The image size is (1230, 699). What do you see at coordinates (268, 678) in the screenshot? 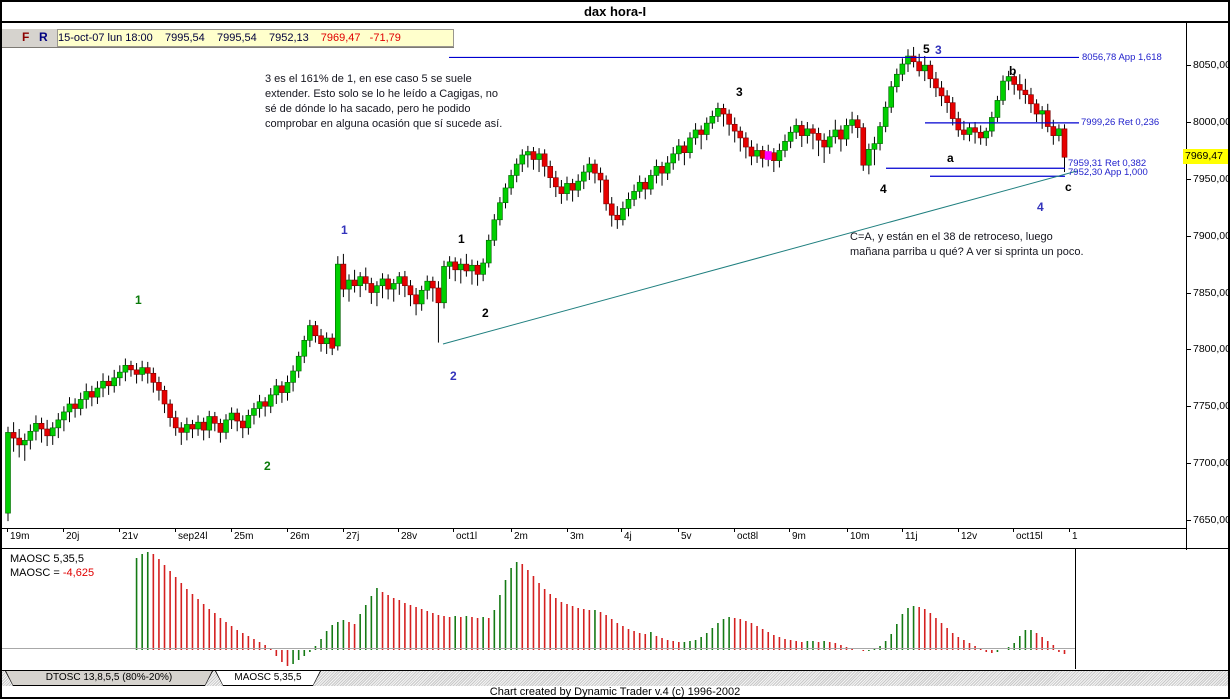
I see `tab-maosc: MAOSC 5,35,5` at bounding box center [268, 678].